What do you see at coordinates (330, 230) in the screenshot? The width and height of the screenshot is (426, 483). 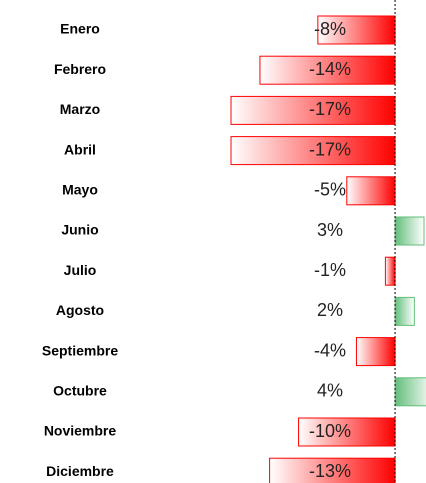 I see `value-label: 3%` at bounding box center [330, 230].